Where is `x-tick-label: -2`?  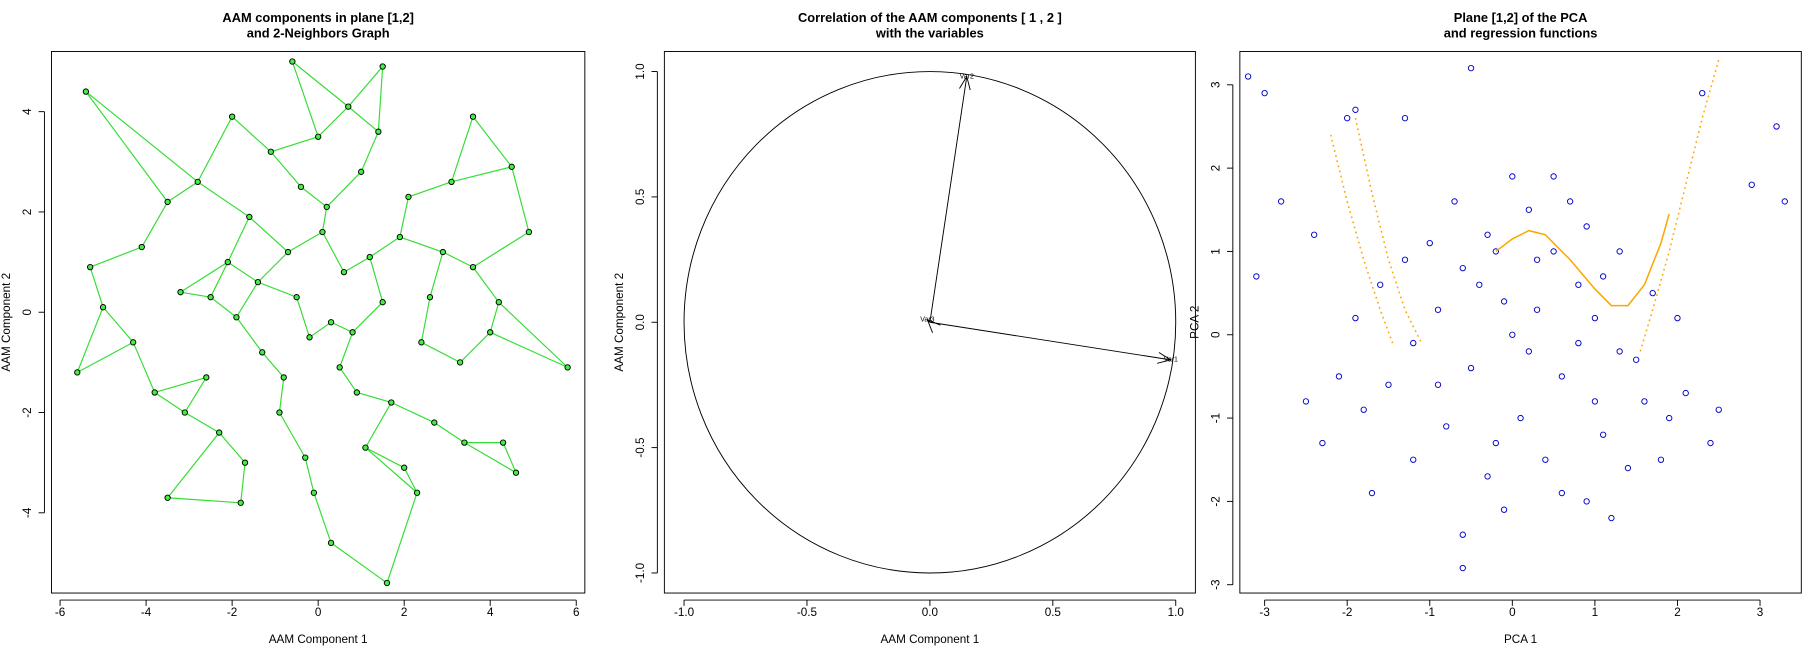
x-tick-label: -2 is located at coordinates (232, 612).